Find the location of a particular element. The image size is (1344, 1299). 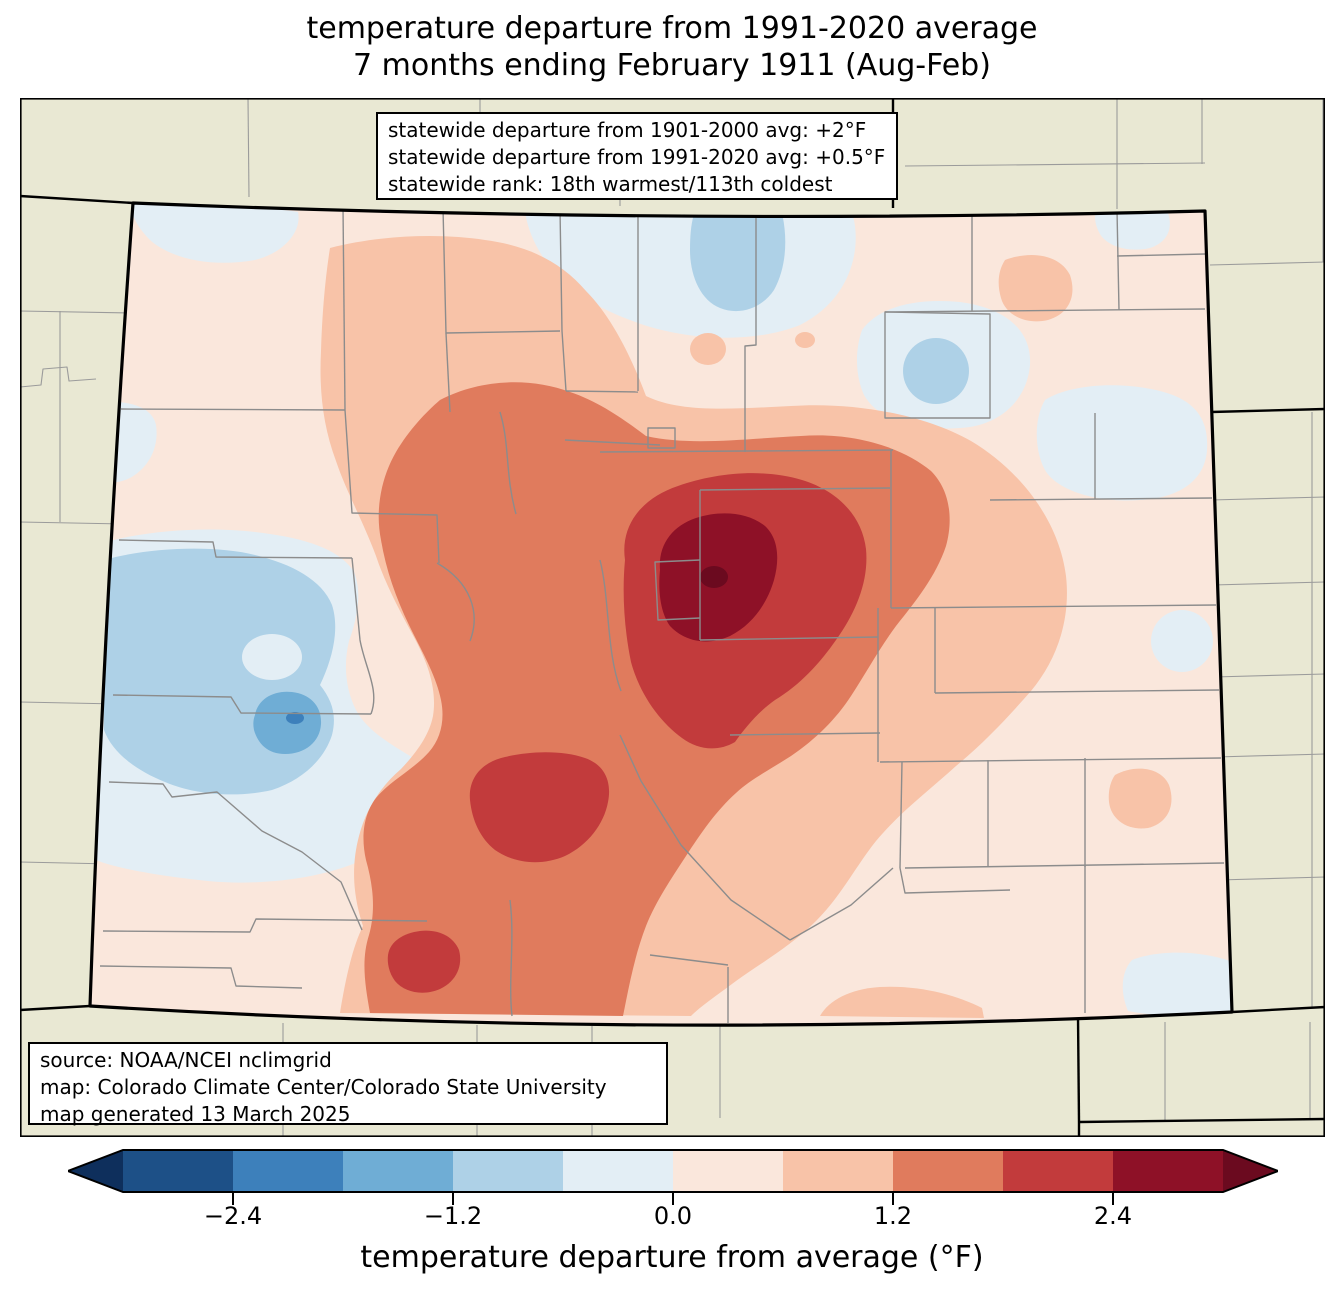

contour-cool-east-a is located at coordinates (1122, 443).